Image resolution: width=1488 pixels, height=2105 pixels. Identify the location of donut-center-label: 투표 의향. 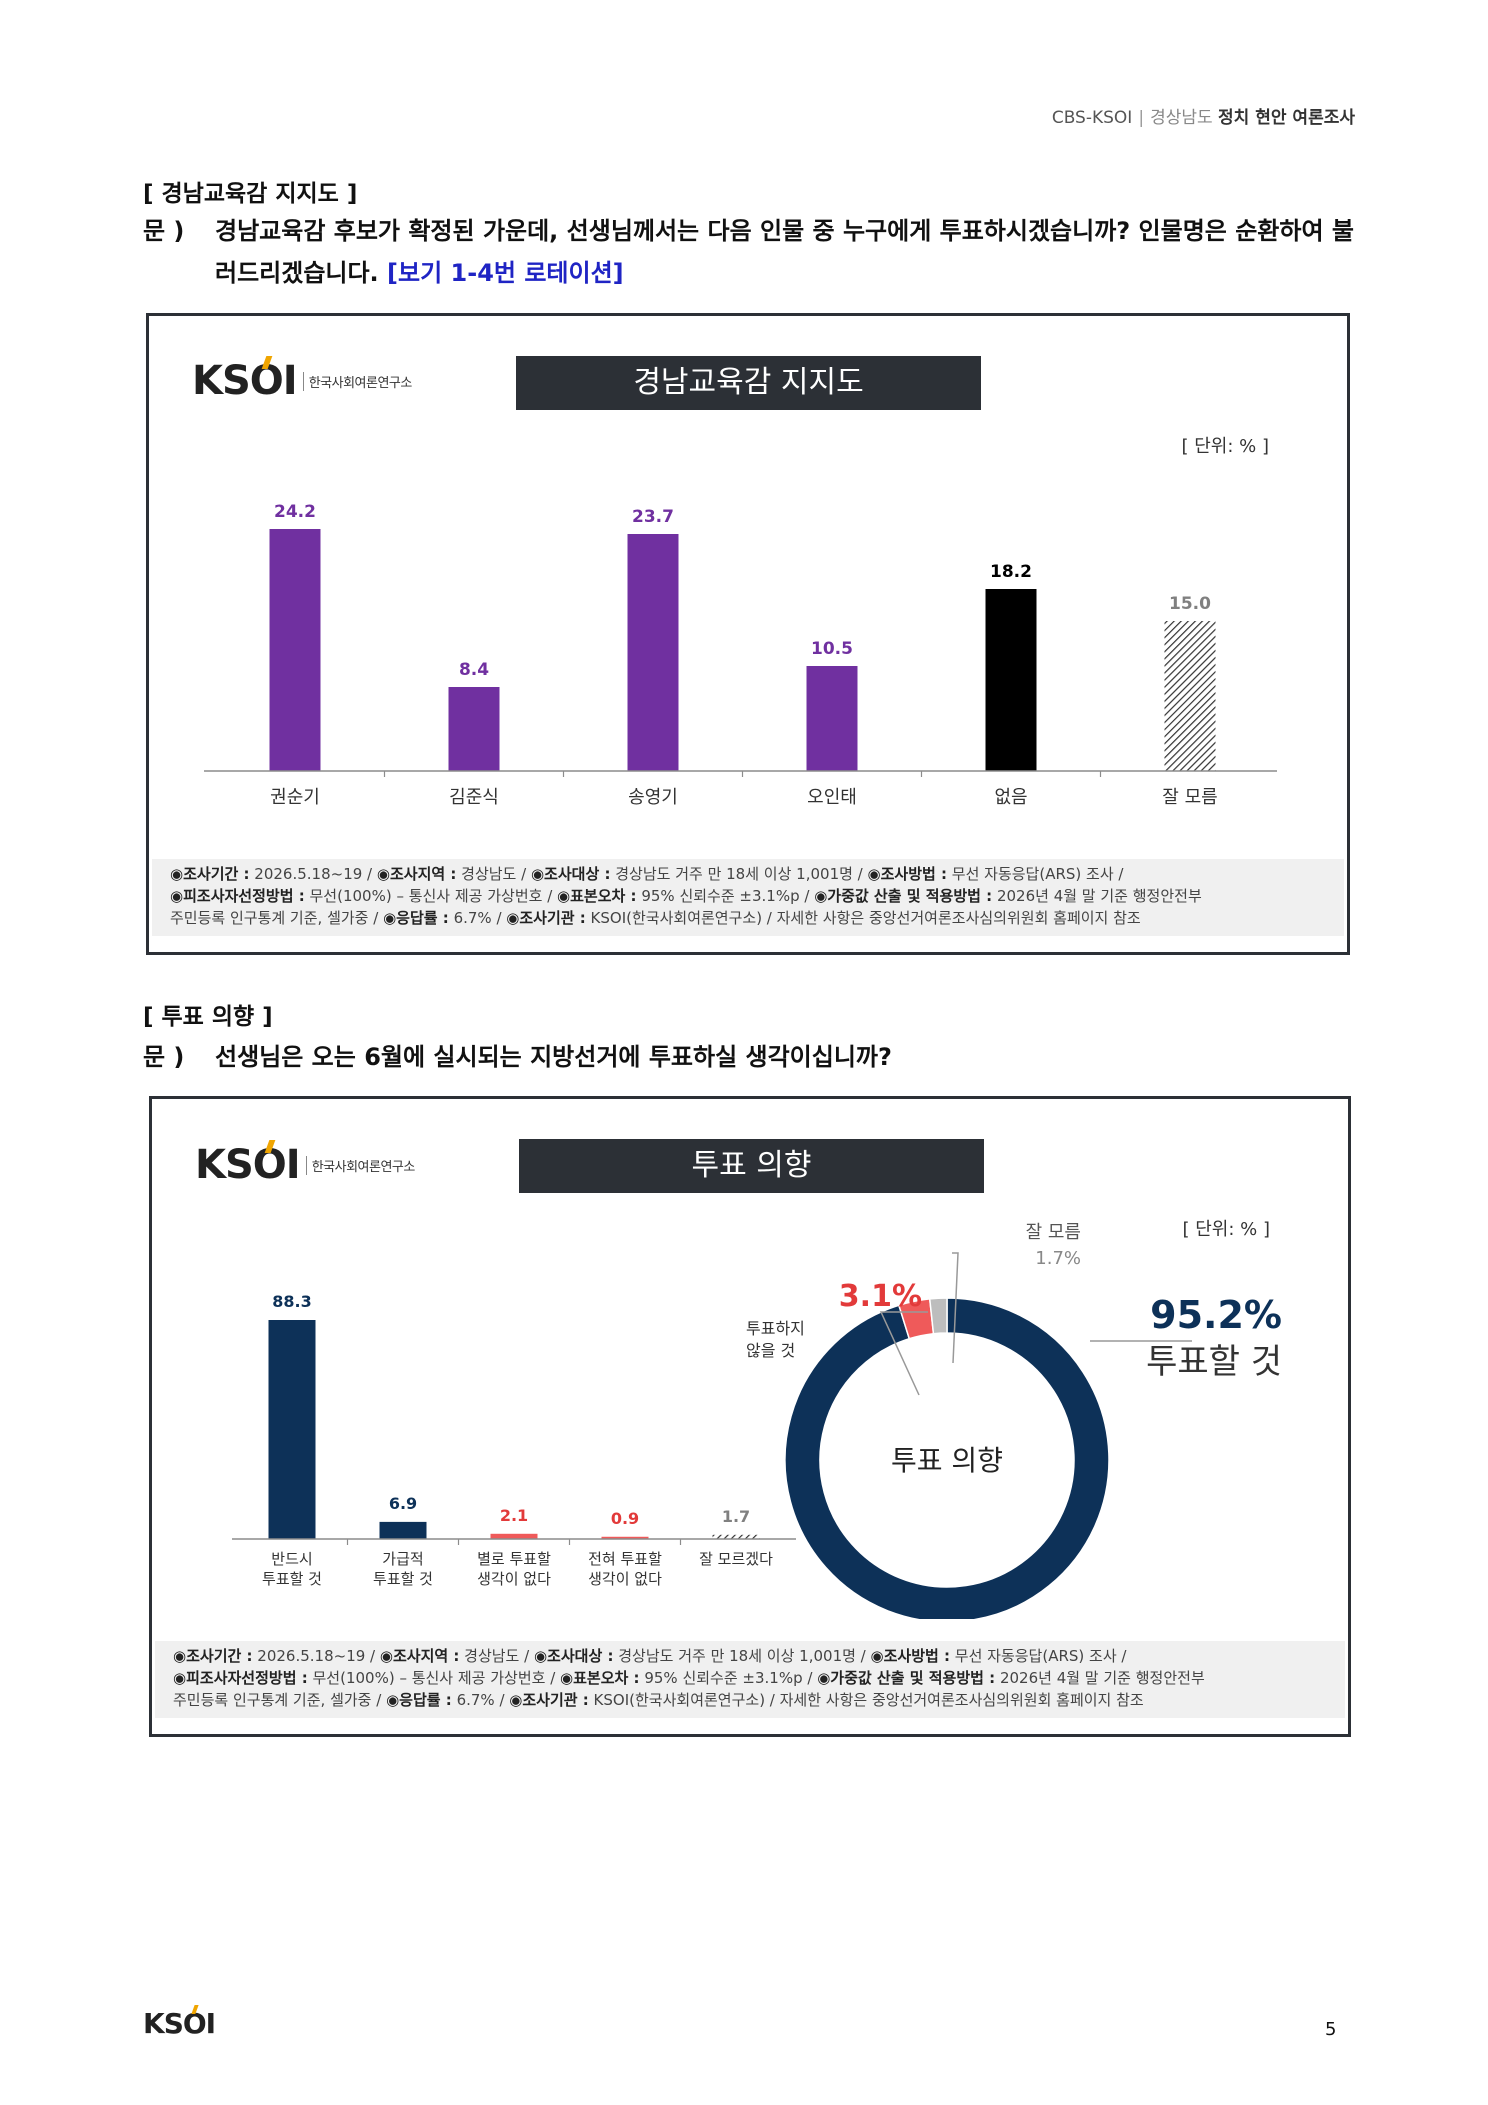
(947, 1460).